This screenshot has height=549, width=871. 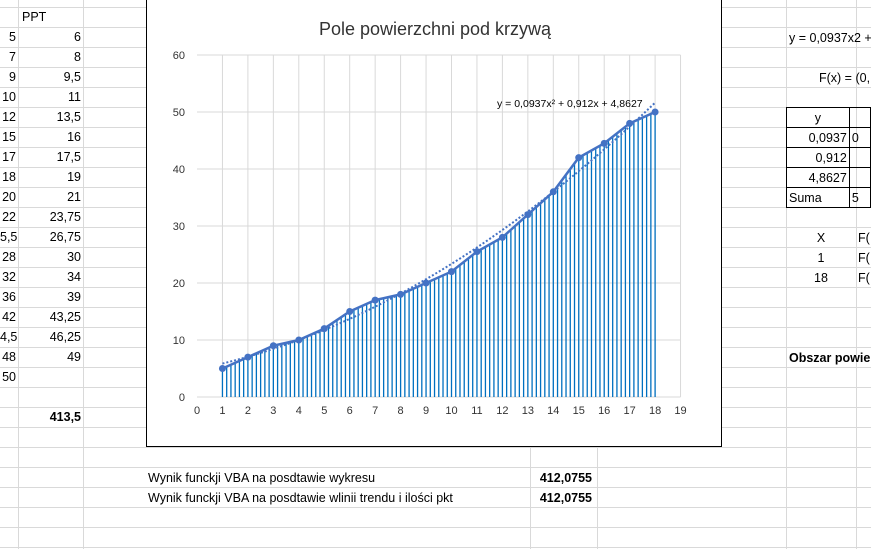 I want to click on x-tick-label: 5, so click(x=324, y=411).